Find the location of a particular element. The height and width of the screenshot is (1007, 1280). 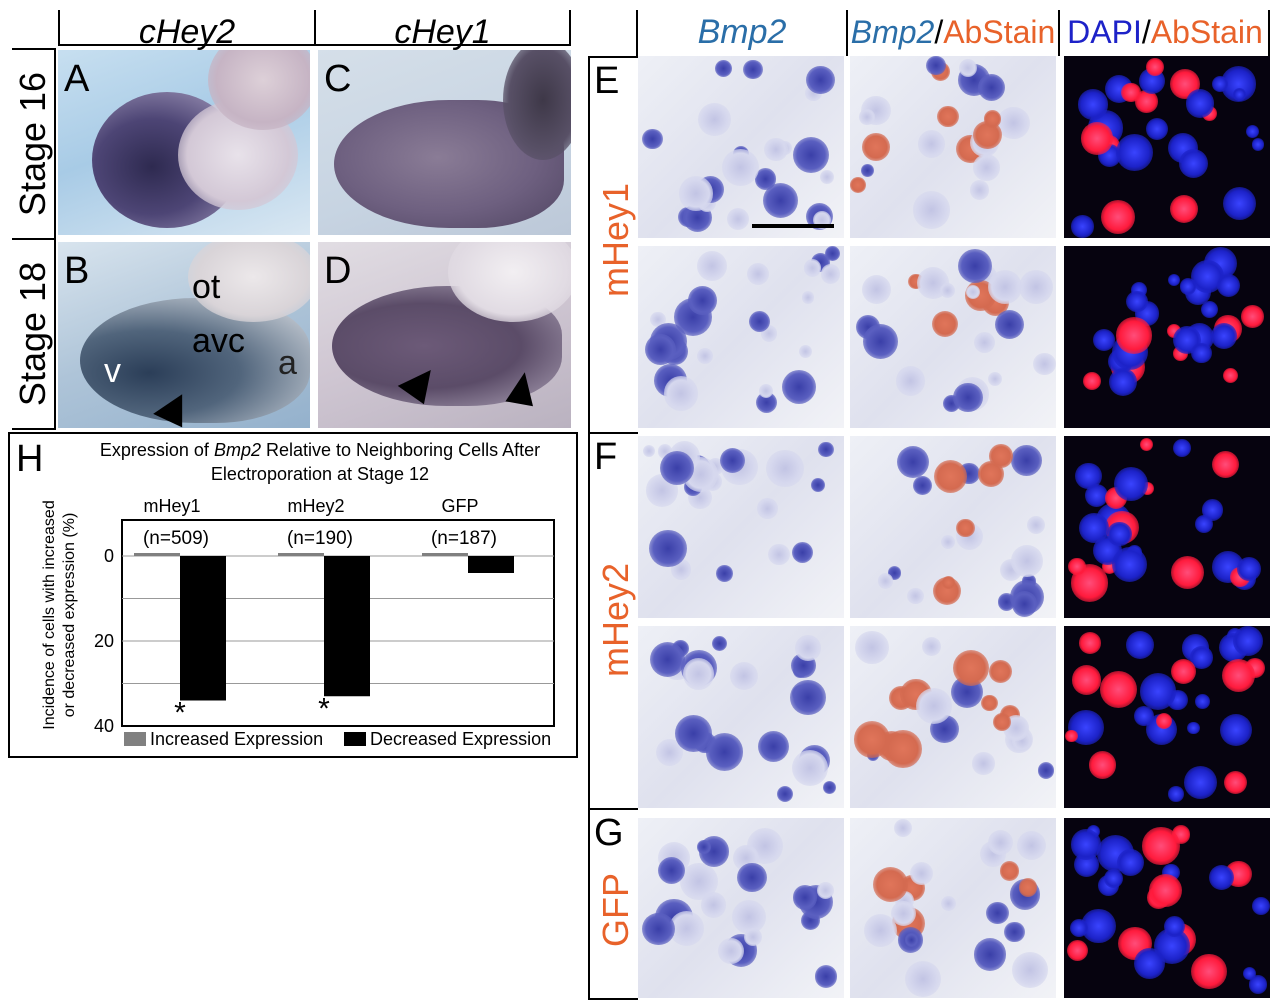

panel-letter-c: C is located at coordinates (338, 79).